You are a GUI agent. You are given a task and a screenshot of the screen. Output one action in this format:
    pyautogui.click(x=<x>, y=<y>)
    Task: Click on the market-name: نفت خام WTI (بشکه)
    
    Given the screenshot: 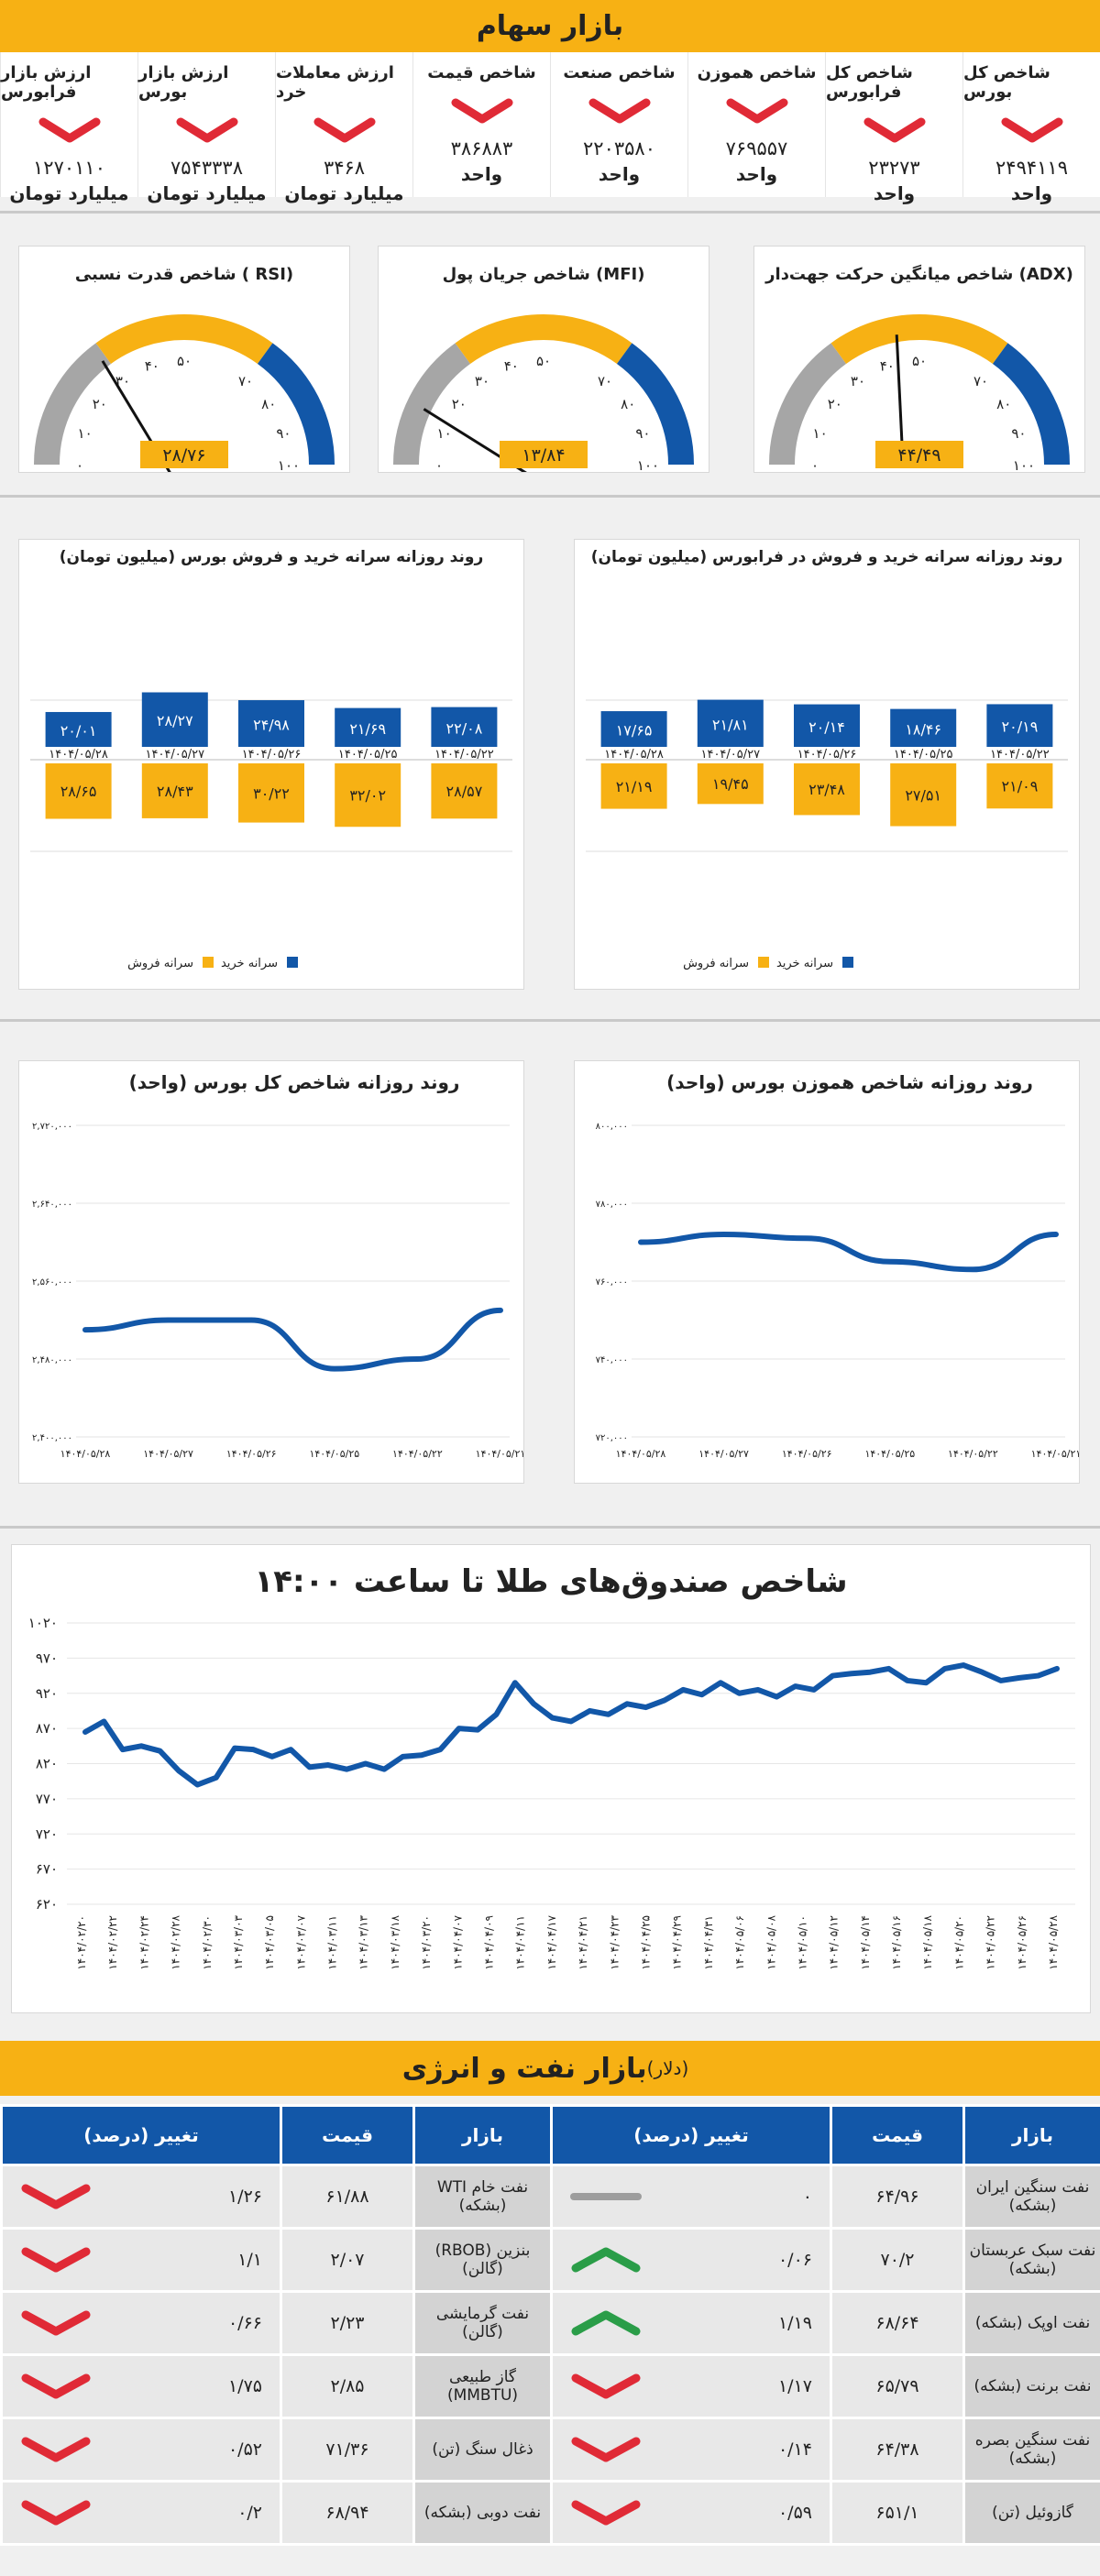 What is the action you would take?
    pyautogui.click(x=482, y=2197)
    